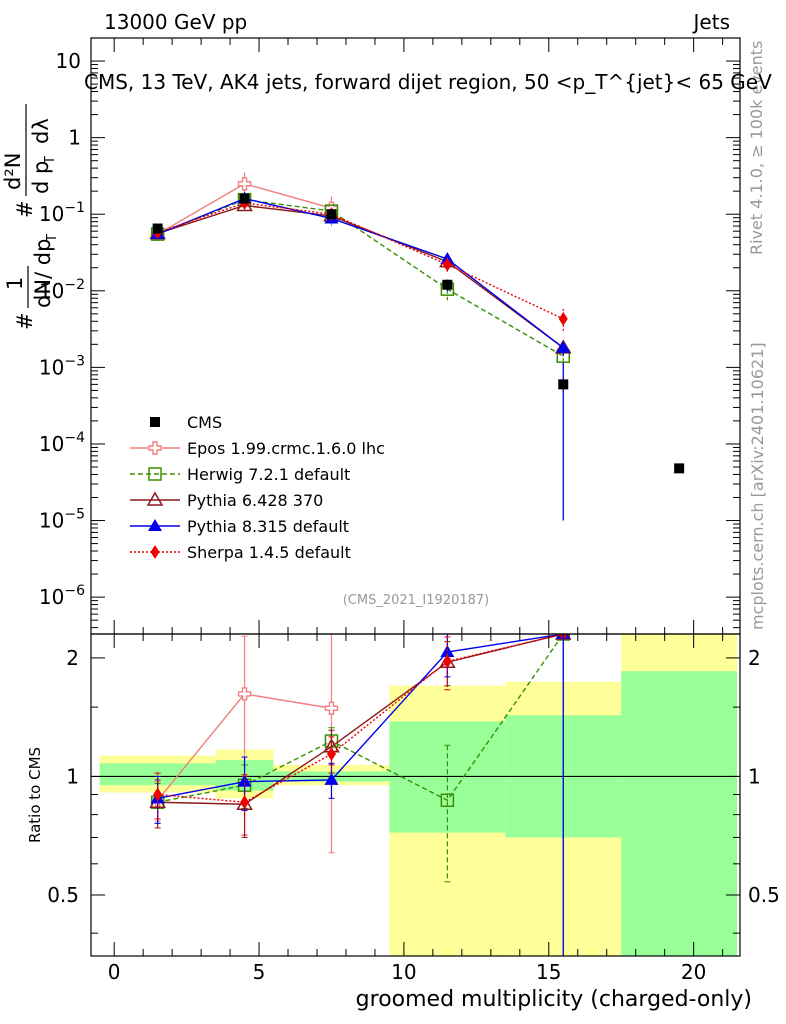  What do you see at coordinates (62, 520) in the screenshot?
I see `y-tick-label-1: 10⁻⁵` at bounding box center [62, 520].